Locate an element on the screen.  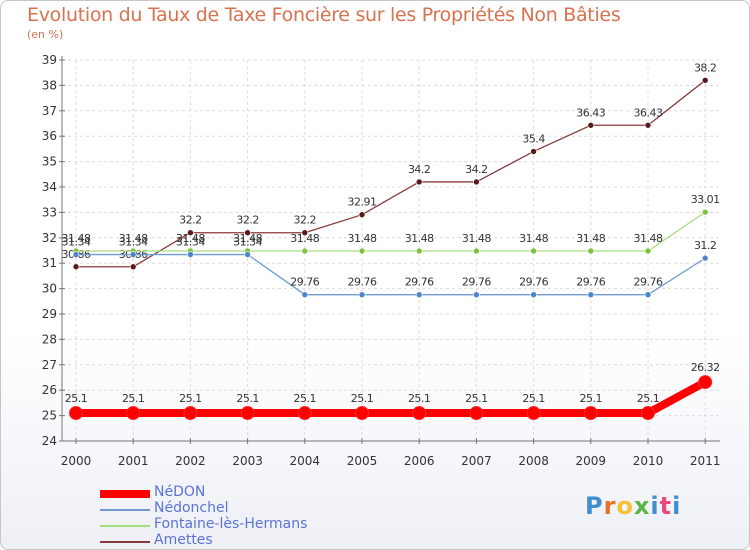
y-tick-label: 36 is located at coordinates (49, 136).